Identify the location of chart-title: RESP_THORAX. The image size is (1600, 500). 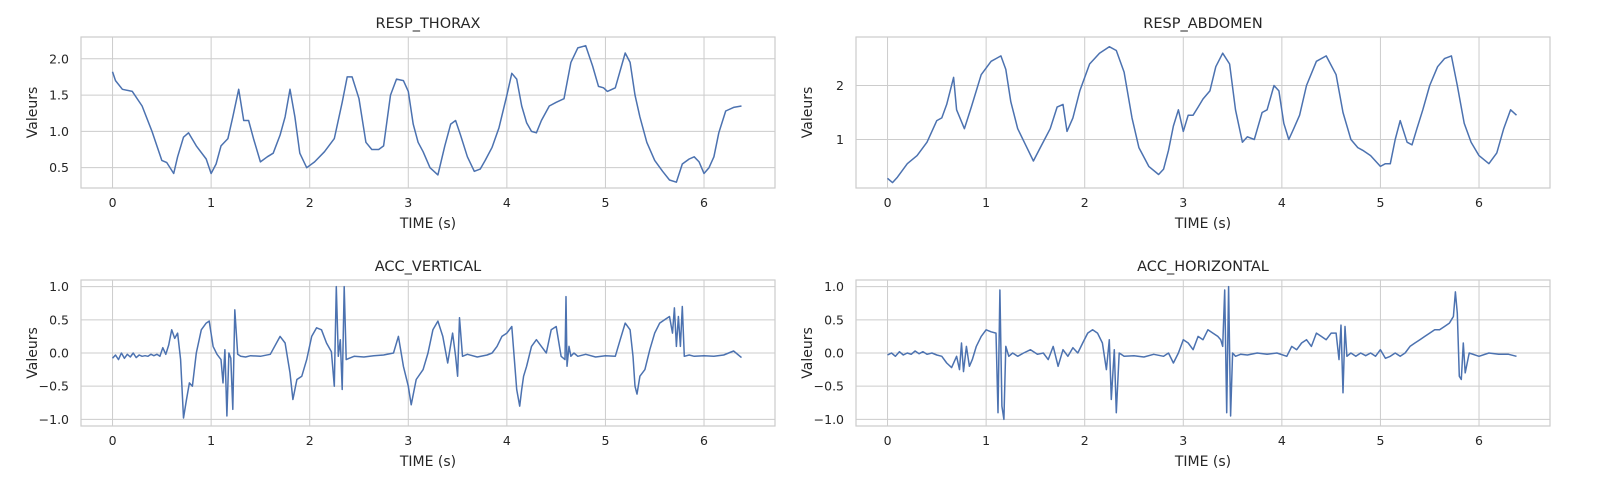
(428, 24).